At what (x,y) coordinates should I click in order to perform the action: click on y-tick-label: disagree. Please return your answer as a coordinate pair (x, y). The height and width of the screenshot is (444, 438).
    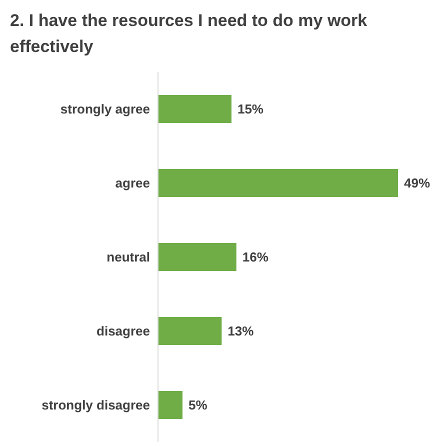
    Looking at the image, I should click on (123, 331).